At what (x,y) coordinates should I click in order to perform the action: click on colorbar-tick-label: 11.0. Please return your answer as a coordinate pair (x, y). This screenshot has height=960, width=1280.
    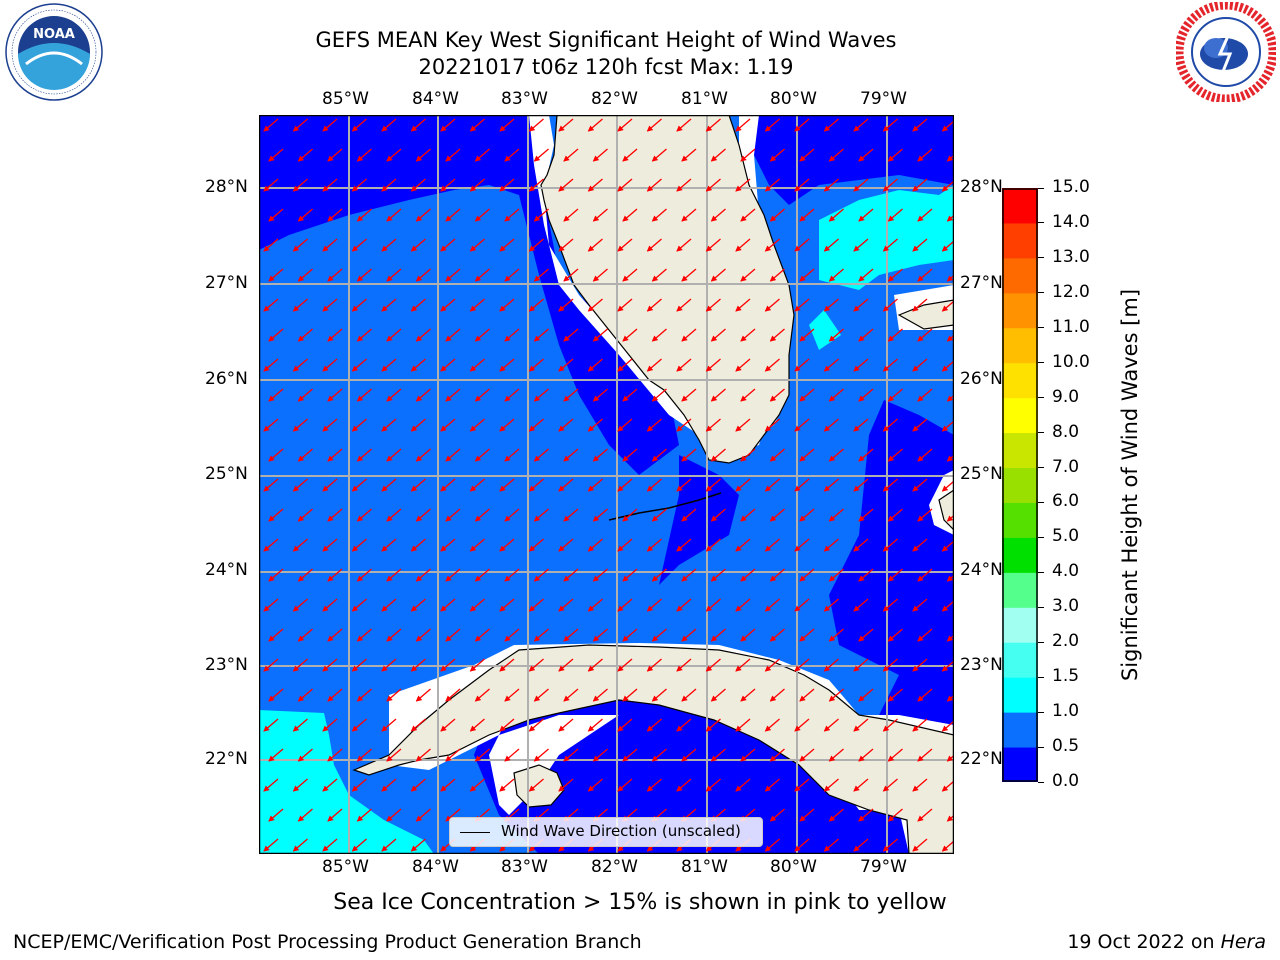
    Looking at the image, I should click on (1071, 326).